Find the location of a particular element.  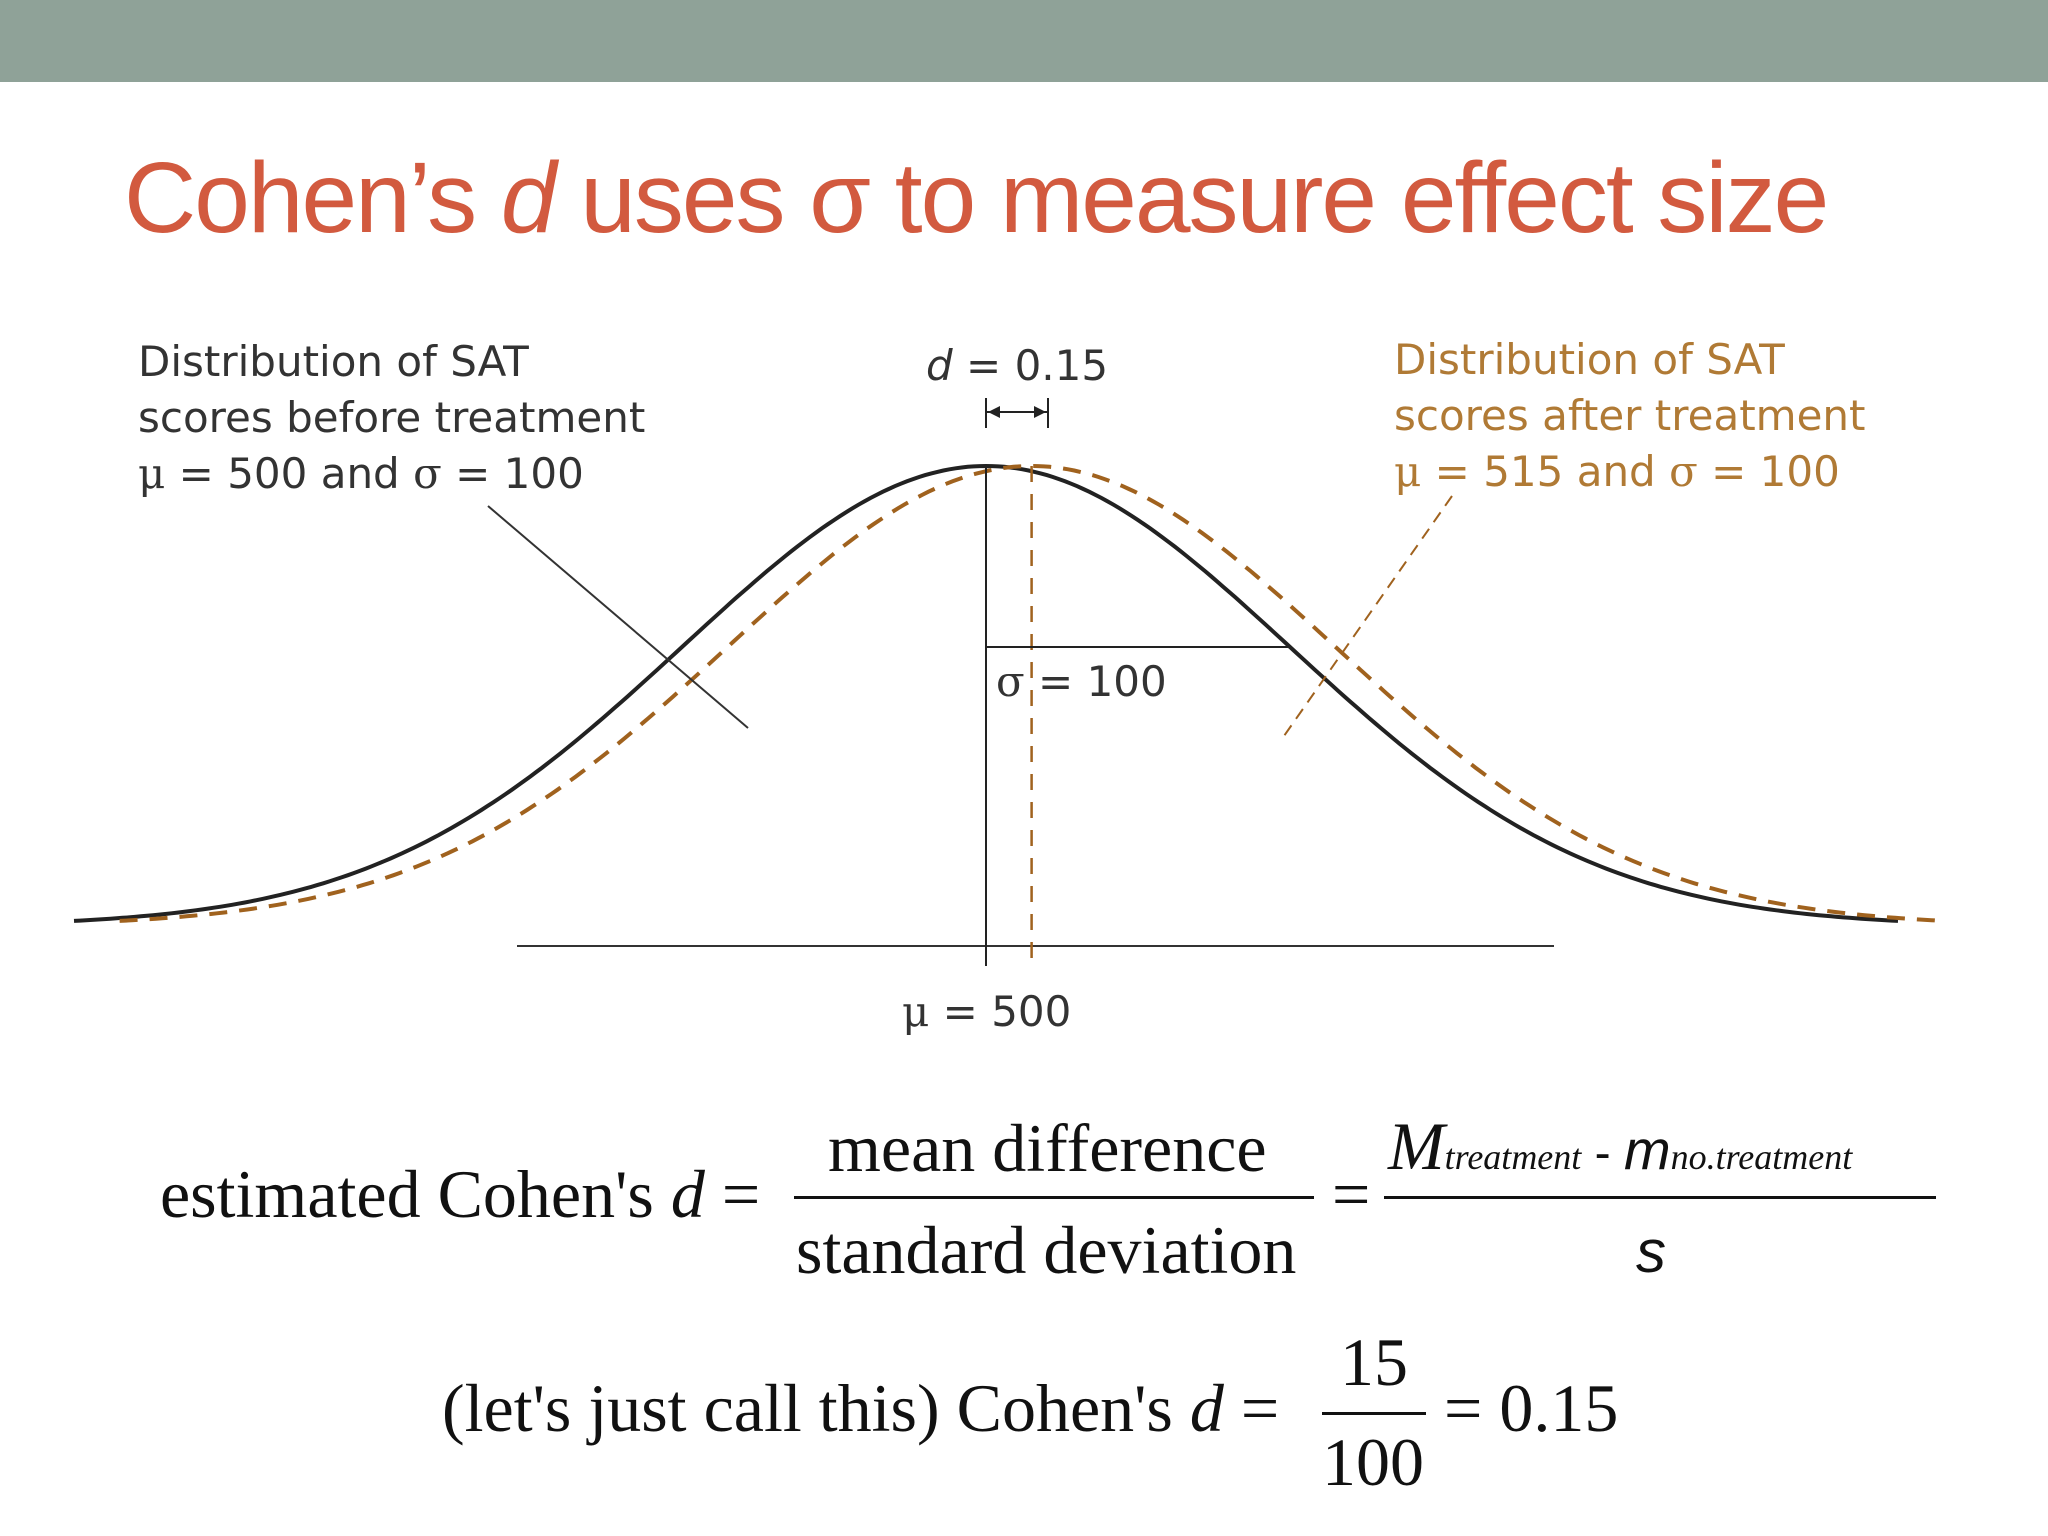

d-variable: d is located at coordinates (939, 365).